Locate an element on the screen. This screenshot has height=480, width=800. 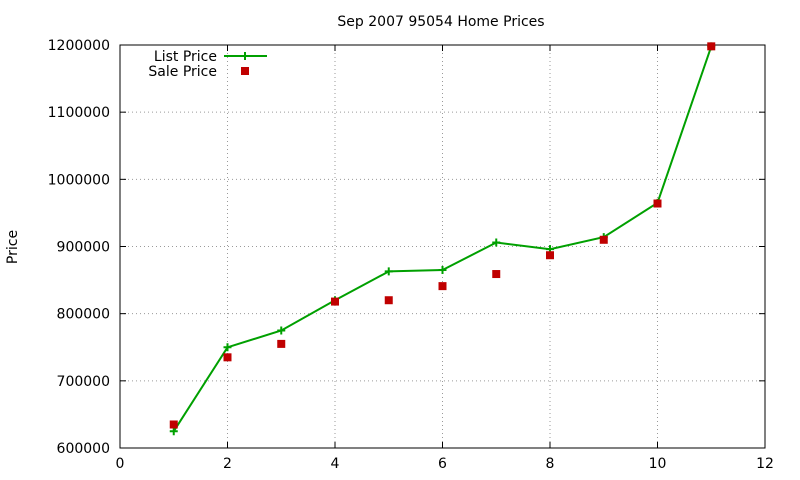
y-tick-label: 1100000 is located at coordinates (79, 113).